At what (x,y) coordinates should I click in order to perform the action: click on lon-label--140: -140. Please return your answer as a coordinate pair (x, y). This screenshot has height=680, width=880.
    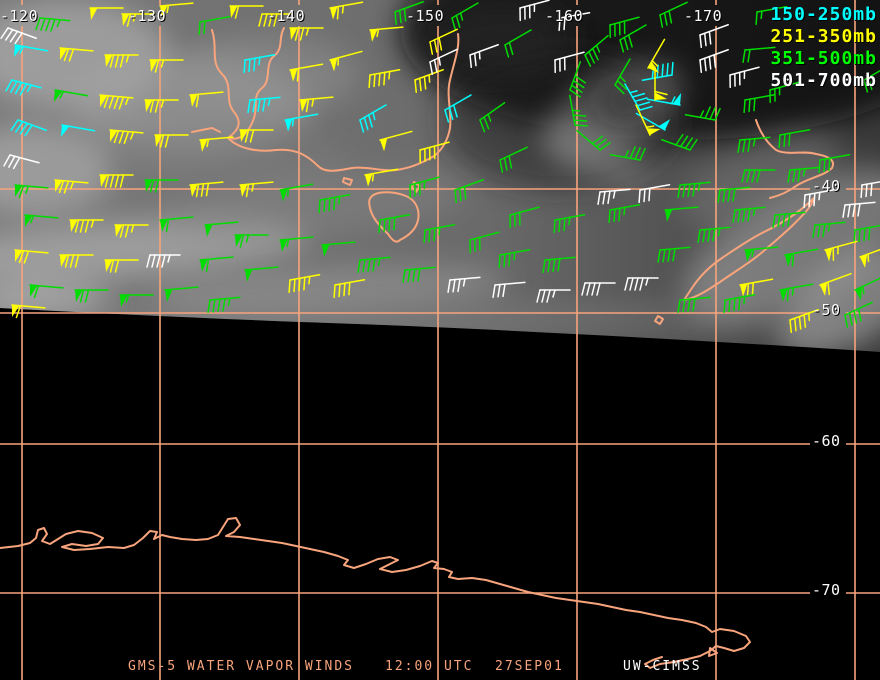
    Looking at the image, I should click on (286, 16).